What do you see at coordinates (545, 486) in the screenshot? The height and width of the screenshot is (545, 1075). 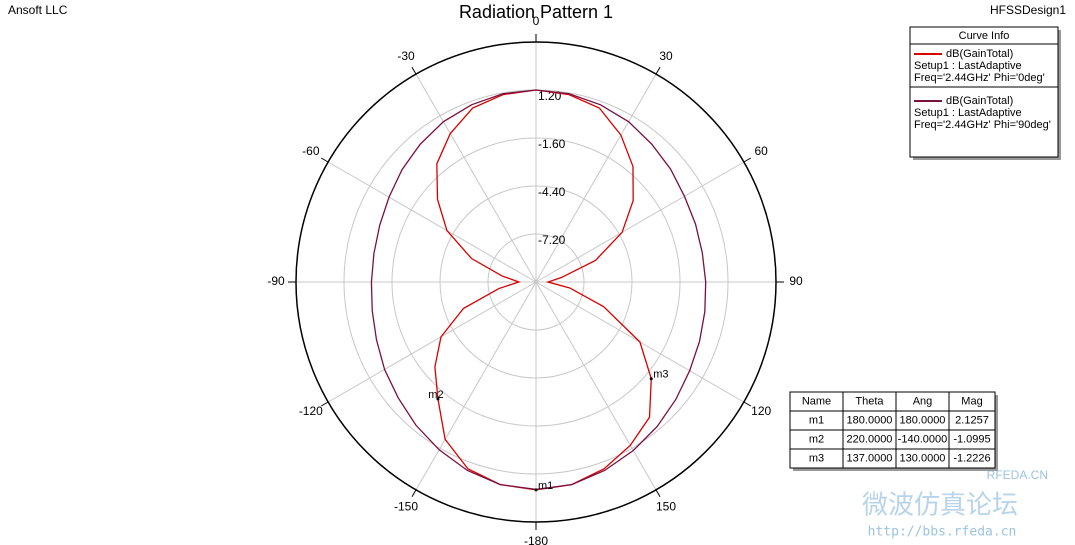 I see `marker-label: m1` at bounding box center [545, 486].